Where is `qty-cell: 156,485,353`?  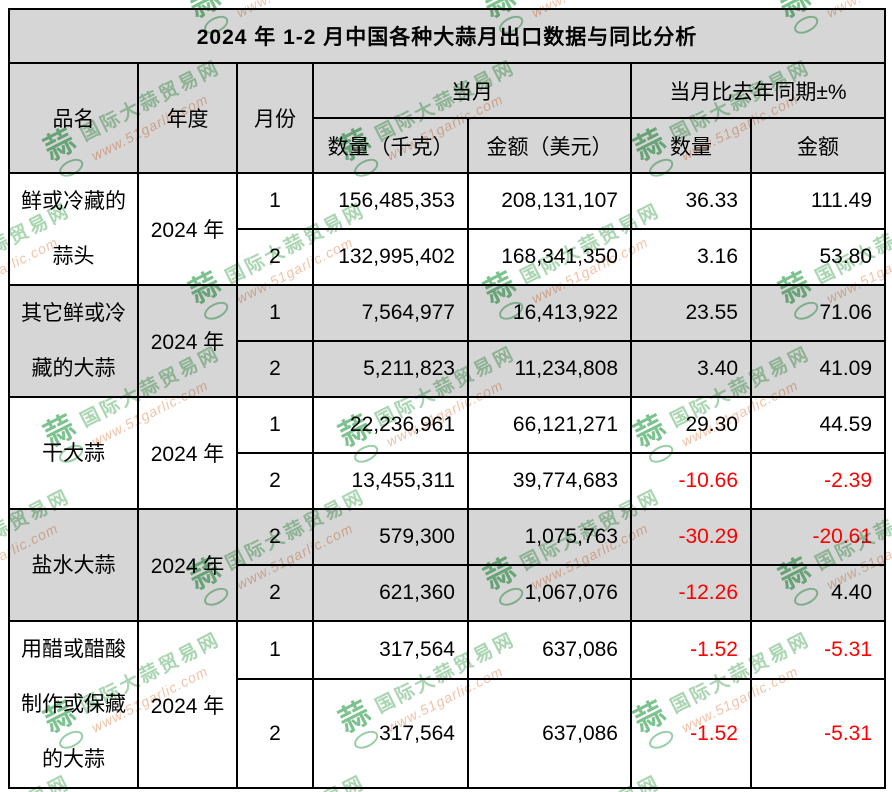
qty-cell: 156,485,353 is located at coordinates (390, 201).